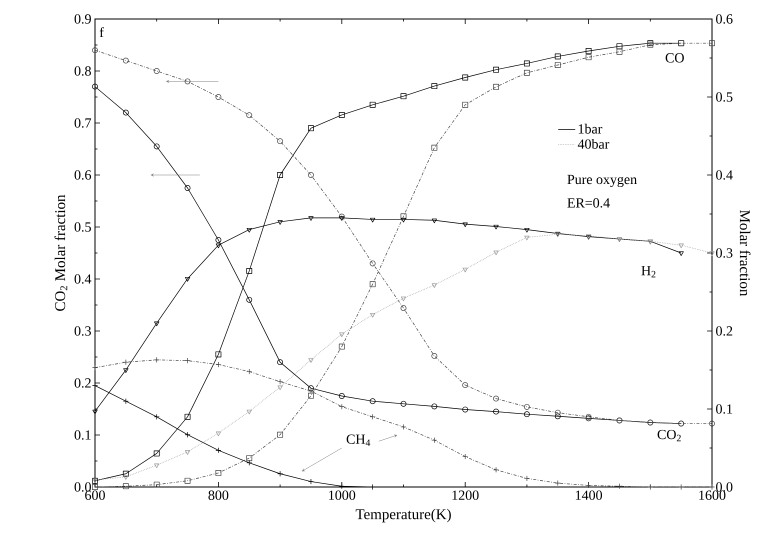 This screenshot has width=782, height=554. Describe the element at coordinates (675, 58) in the screenshot. I see `annotation: CO` at that location.